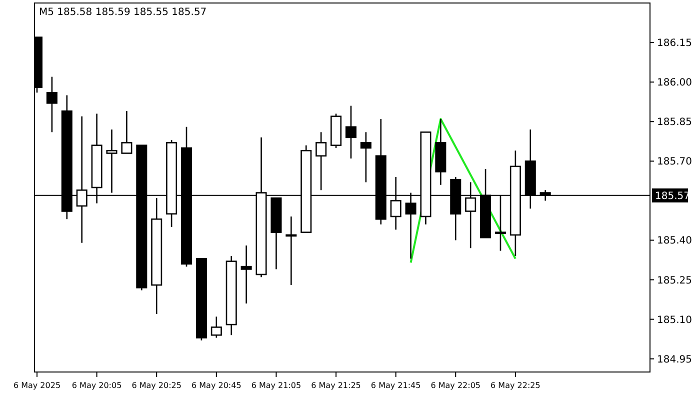  What do you see at coordinates (674, 360) in the screenshot?
I see `y-tick-label: 184.95` at bounding box center [674, 360].